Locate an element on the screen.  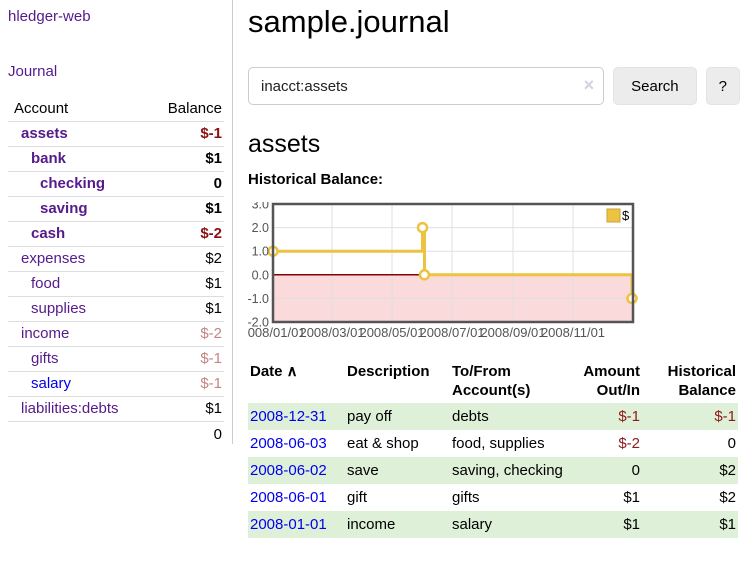
transaction-amount: 0 is located at coordinates (635, 470).